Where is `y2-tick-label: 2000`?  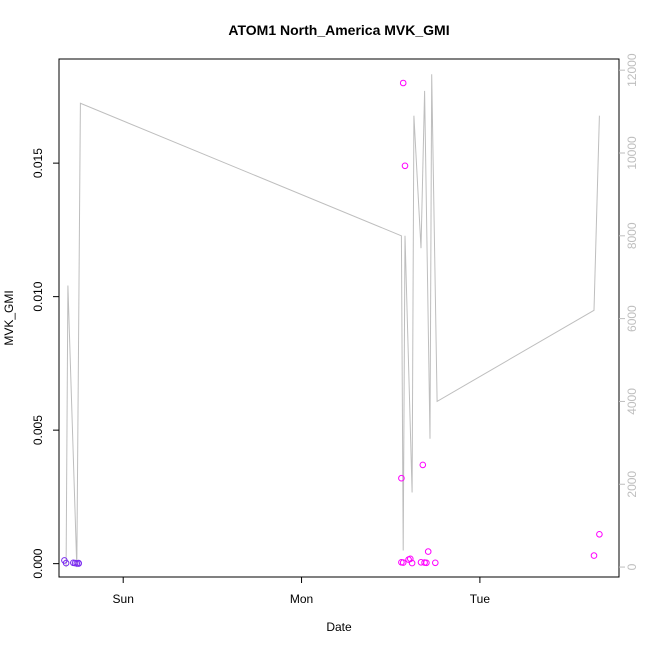 y2-tick-label: 2000 is located at coordinates (632, 484).